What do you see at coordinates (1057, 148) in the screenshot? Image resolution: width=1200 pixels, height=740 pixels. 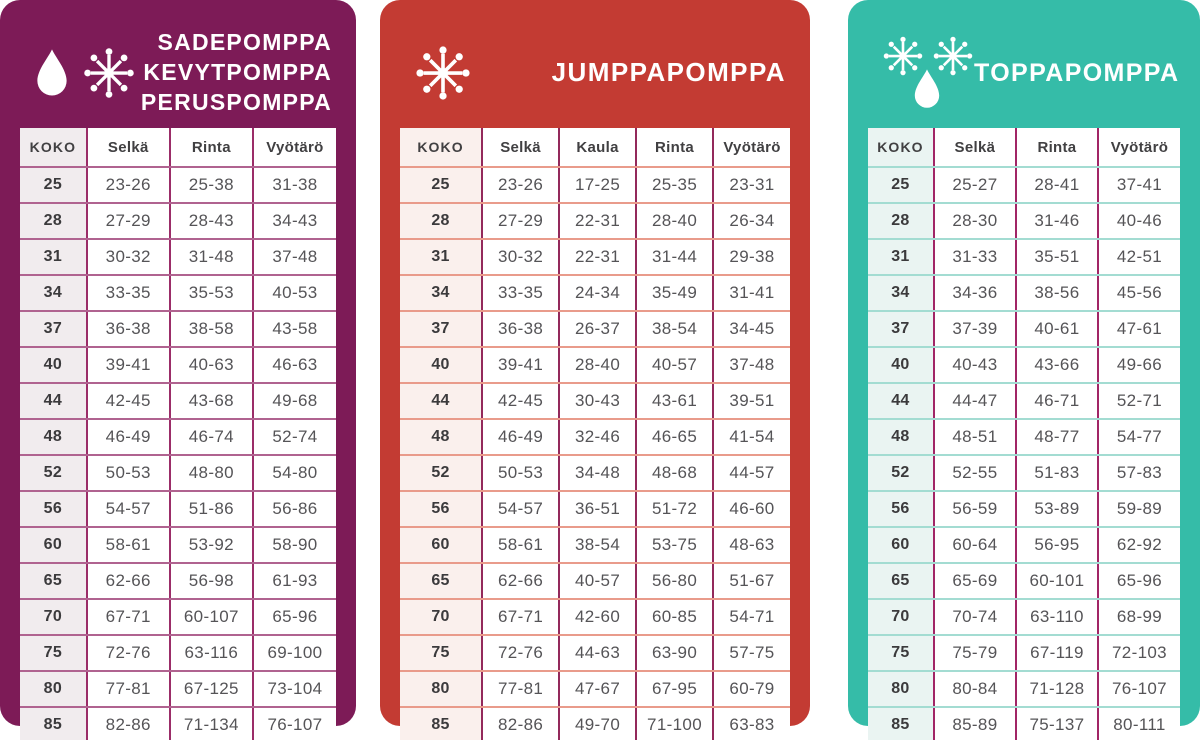 I see `column-header: Rinta` at bounding box center [1057, 148].